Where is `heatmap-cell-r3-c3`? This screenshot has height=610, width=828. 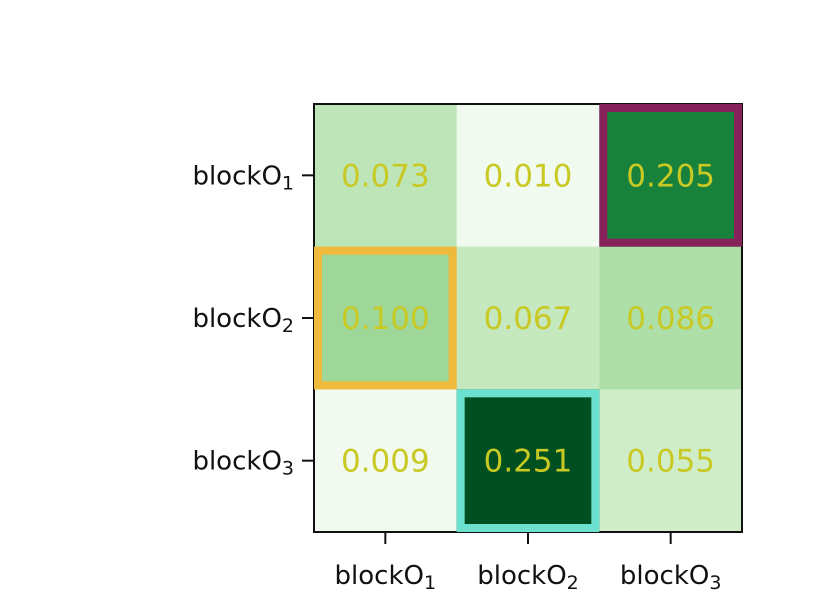 heatmap-cell-r3-c3 is located at coordinates (671, 461).